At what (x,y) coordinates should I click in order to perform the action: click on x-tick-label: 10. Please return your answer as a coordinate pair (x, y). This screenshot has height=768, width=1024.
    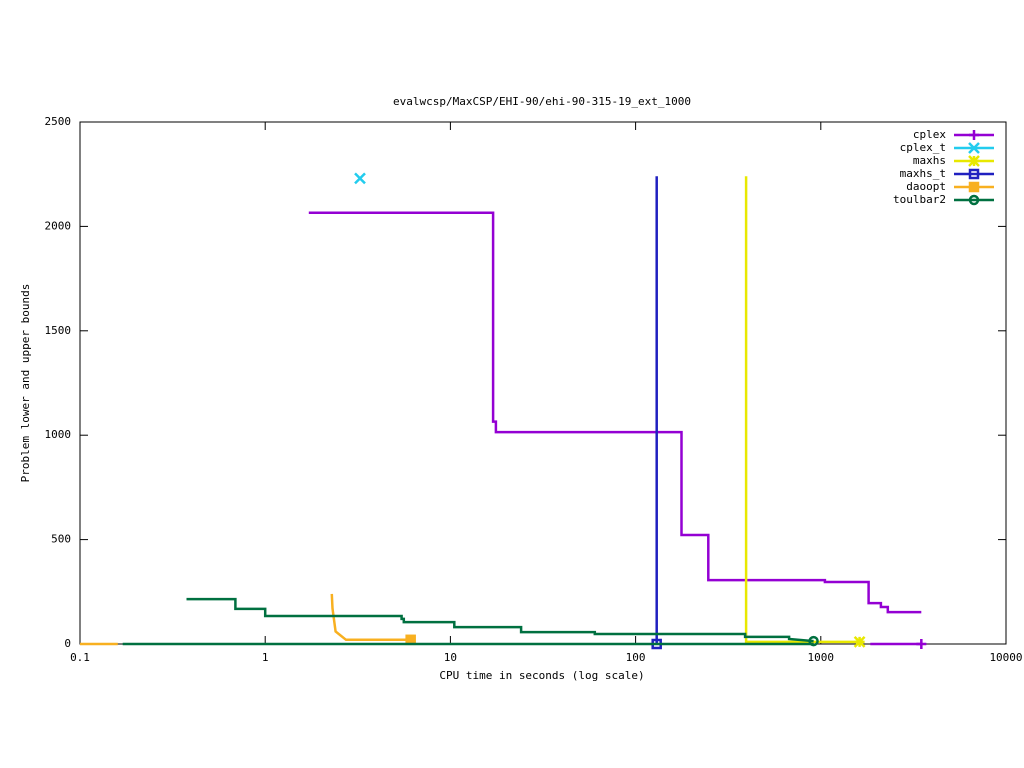
    Looking at the image, I should click on (450, 657).